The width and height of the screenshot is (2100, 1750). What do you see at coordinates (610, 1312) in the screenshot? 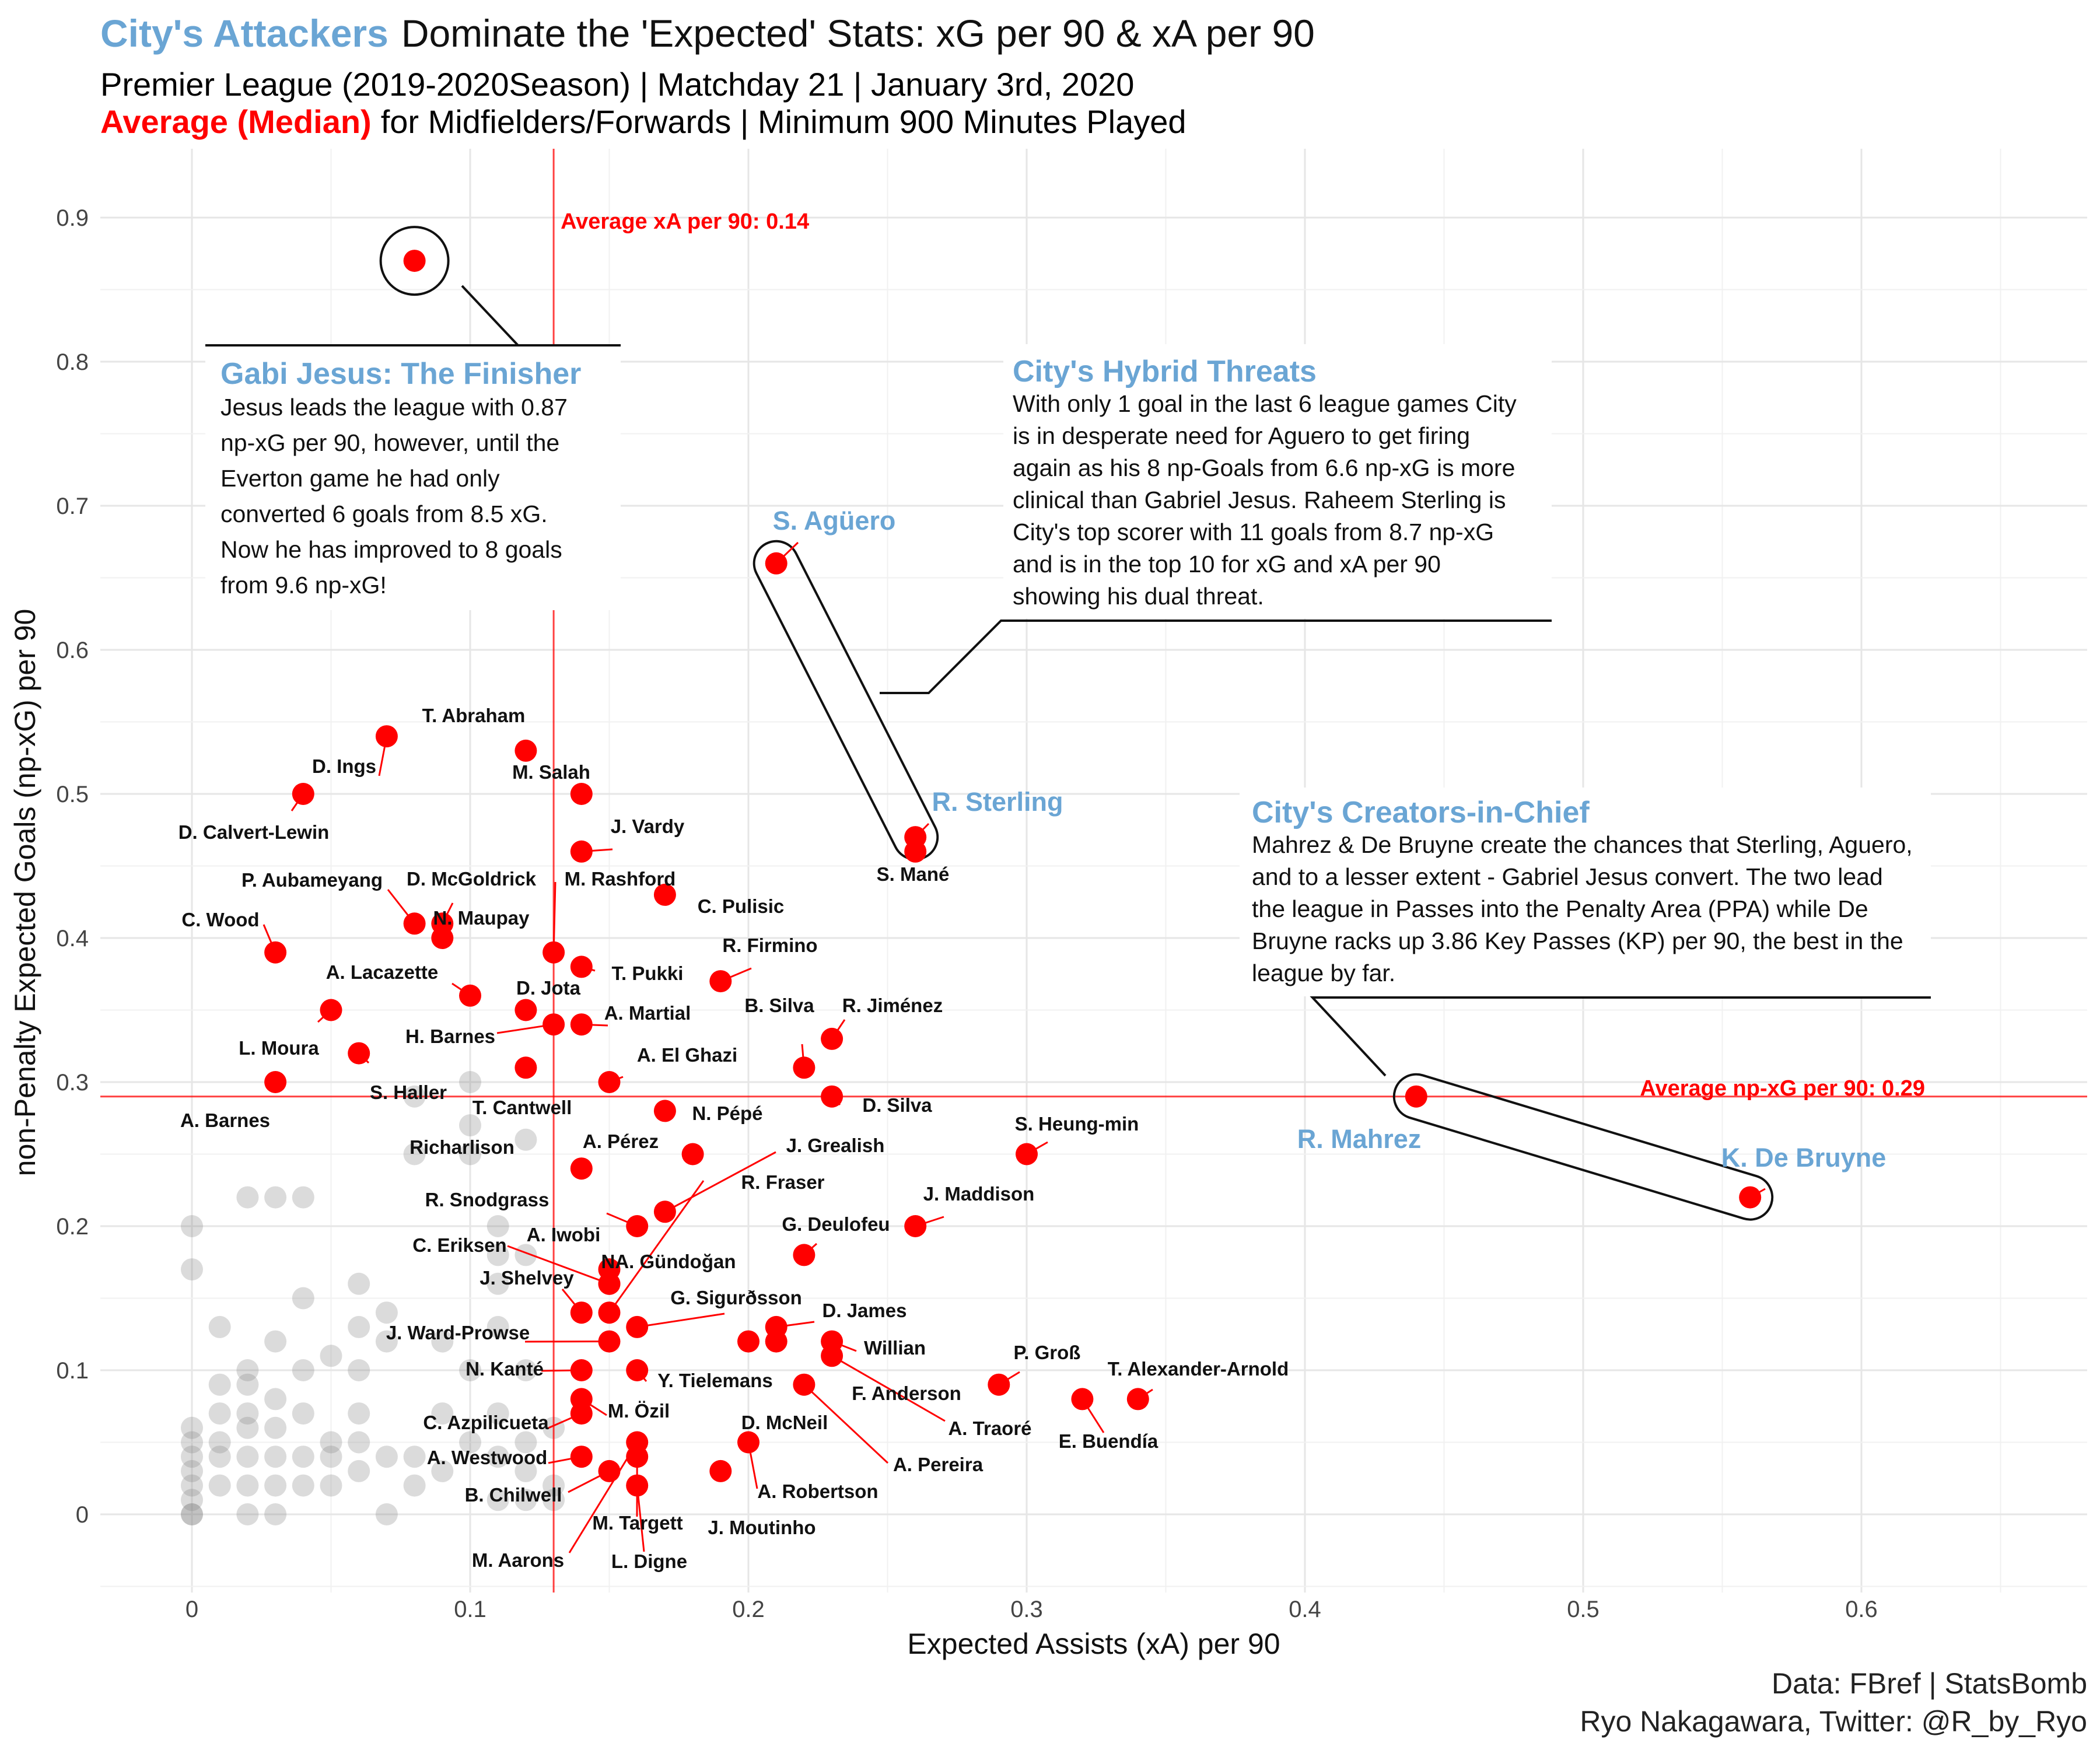
I see `point-r-fraser` at bounding box center [610, 1312].